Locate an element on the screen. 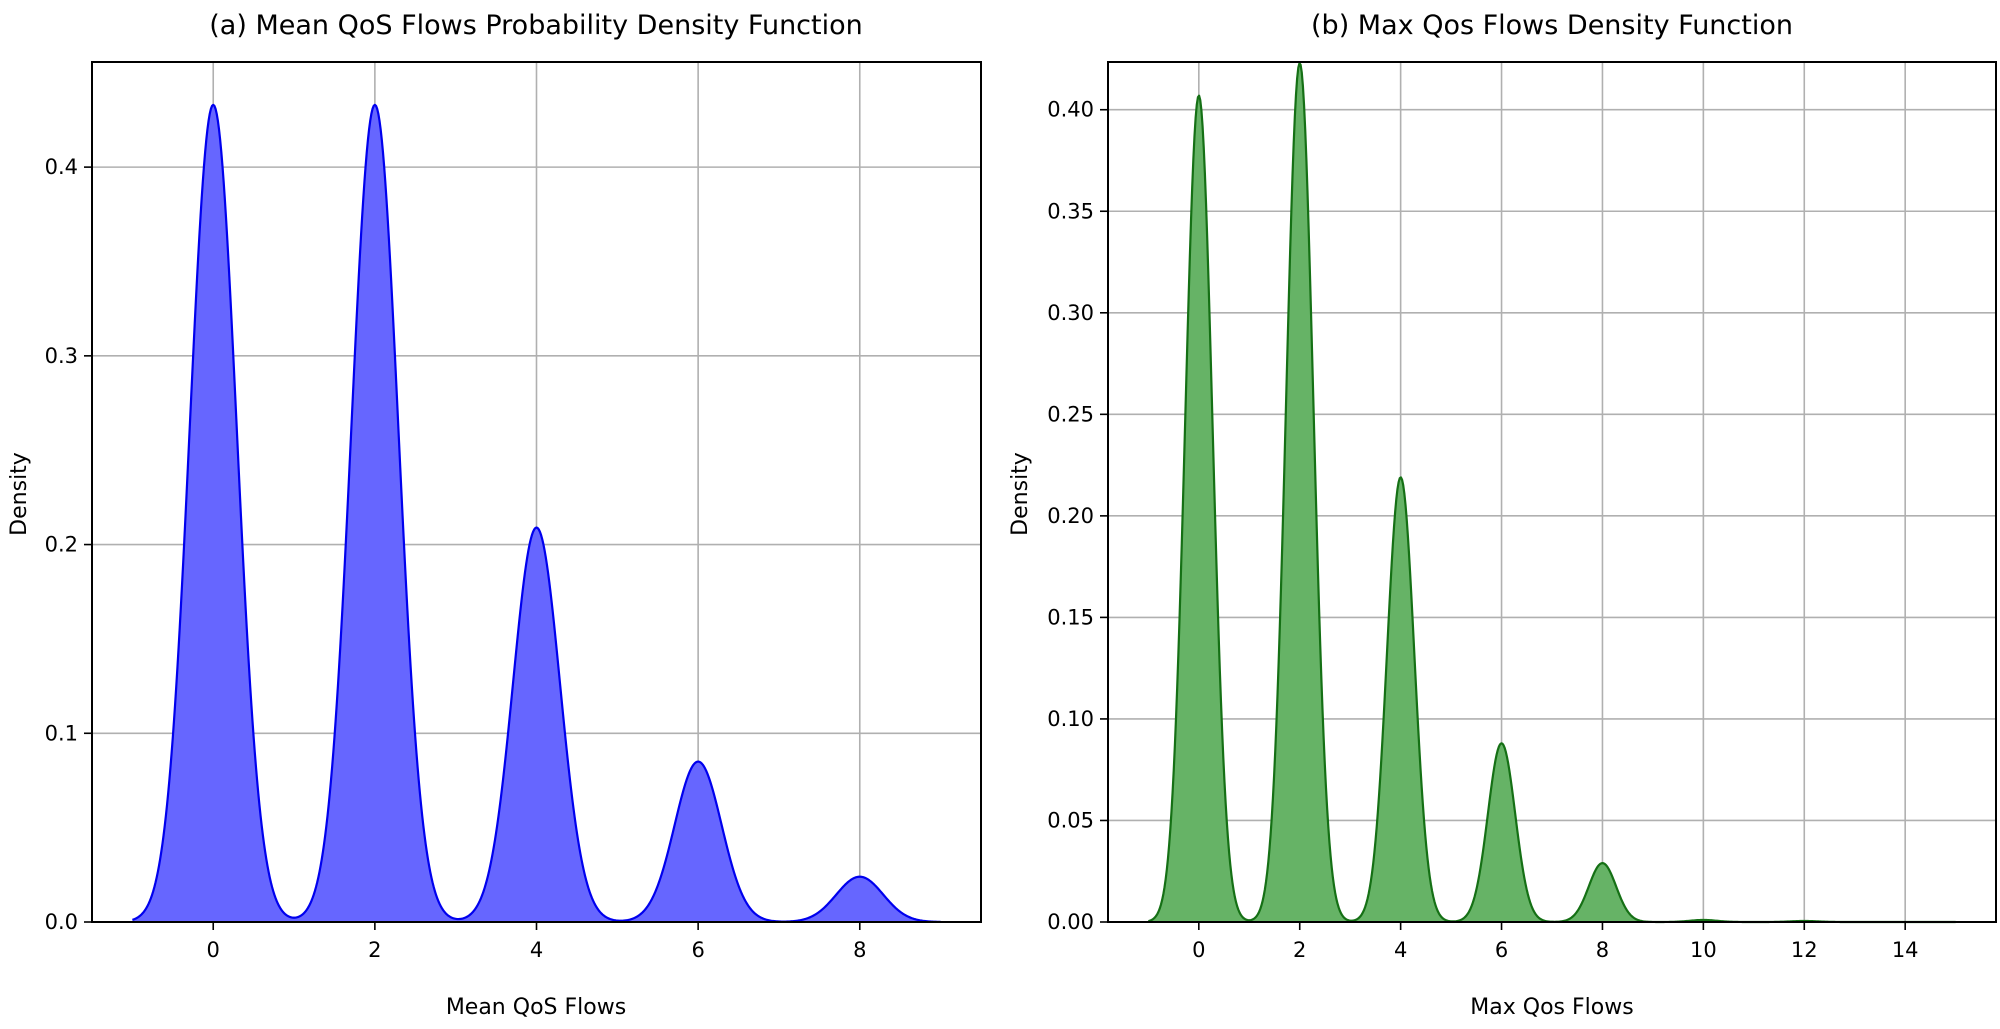 This screenshot has width=2000, height=1029. x-tick-label: 12 is located at coordinates (1804, 950).